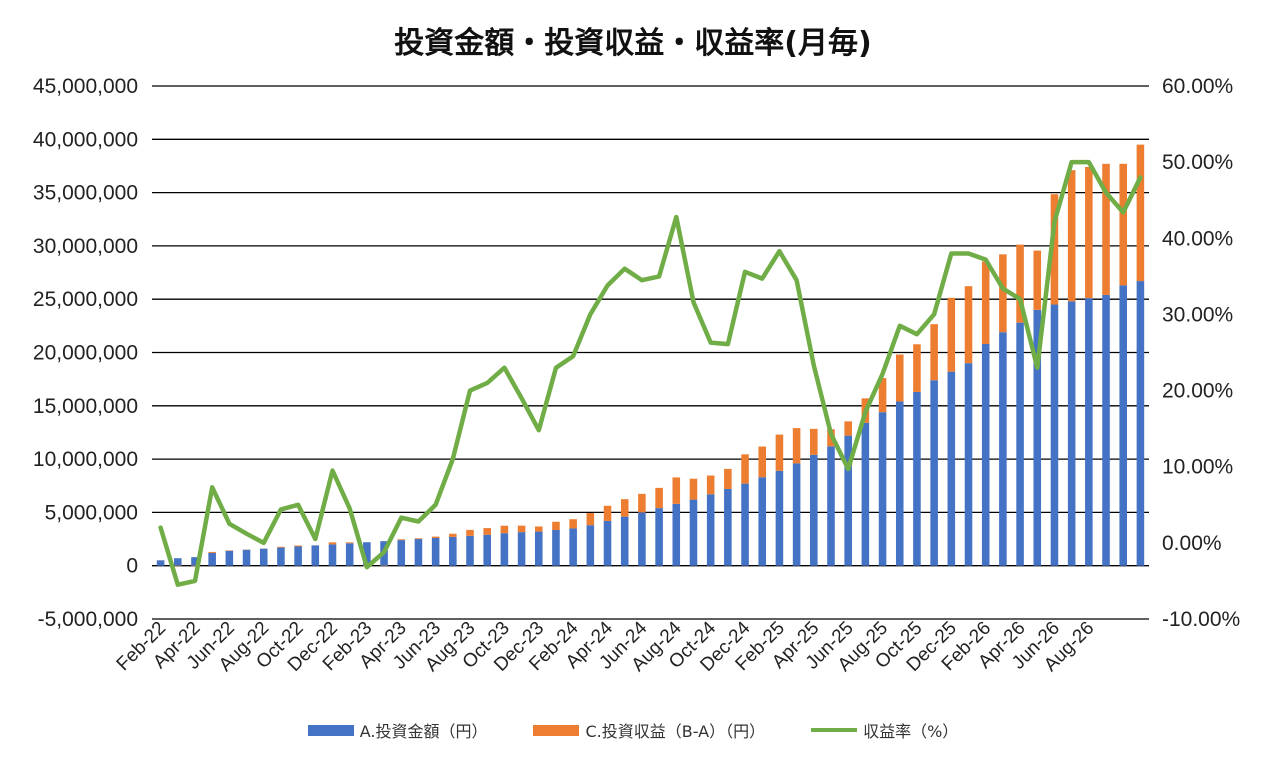 The height and width of the screenshot is (761, 1266). I want to click on legend-swatch-return-rate, so click(834, 730).